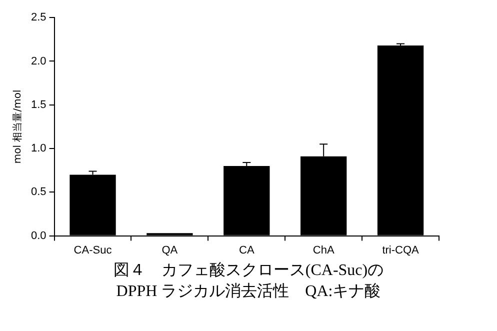  What do you see at coordinates (38, 18) in the screenshot?
I see `y-tick-label: 2.5` at bounding box center [38, 18].